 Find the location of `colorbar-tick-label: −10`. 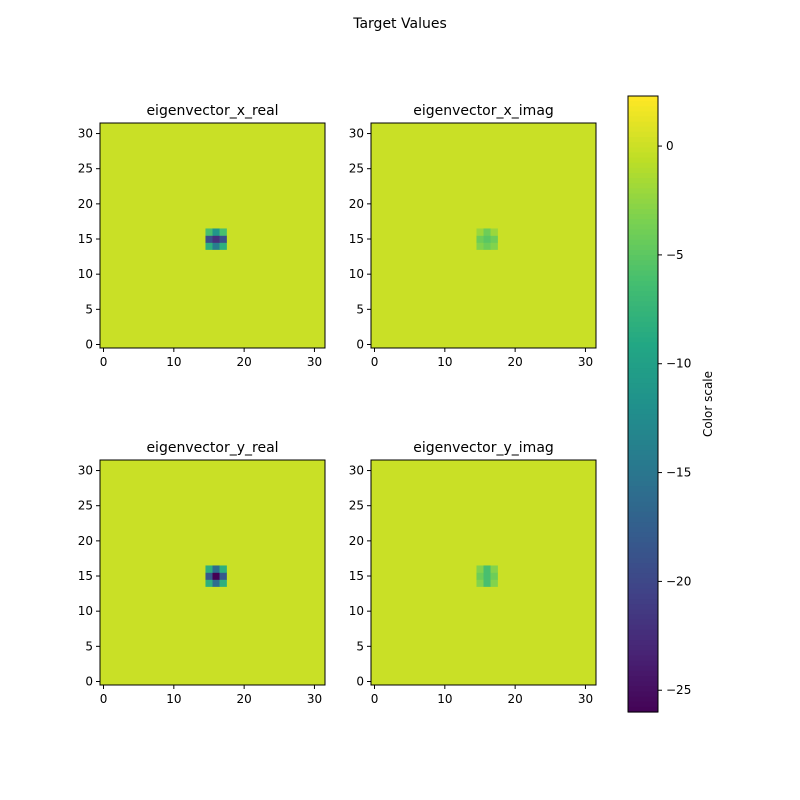

colorbar-tick-label: −10 is located at coordinates (678, 364).